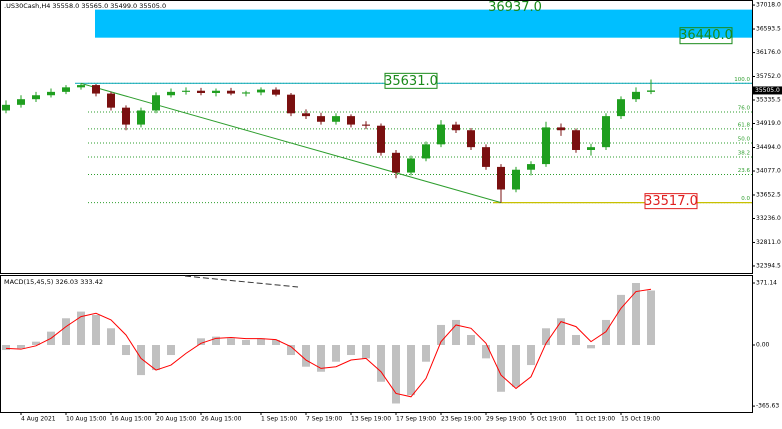 The height and width of the screenshot is (429, 782). Describe the element at coordinates (767, 406) in the screenshot. I see `y-tick-label: -365.63` at that location.